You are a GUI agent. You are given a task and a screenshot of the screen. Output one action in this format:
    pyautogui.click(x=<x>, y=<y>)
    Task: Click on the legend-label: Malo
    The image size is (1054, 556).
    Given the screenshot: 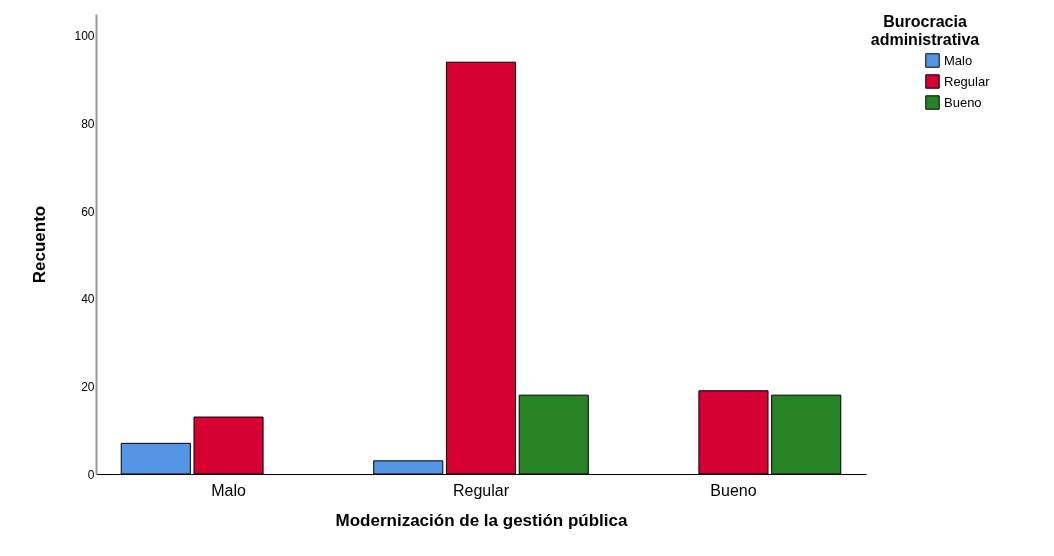 What is the action you would take?
    pyautogui.click(x=958, y=60)
    